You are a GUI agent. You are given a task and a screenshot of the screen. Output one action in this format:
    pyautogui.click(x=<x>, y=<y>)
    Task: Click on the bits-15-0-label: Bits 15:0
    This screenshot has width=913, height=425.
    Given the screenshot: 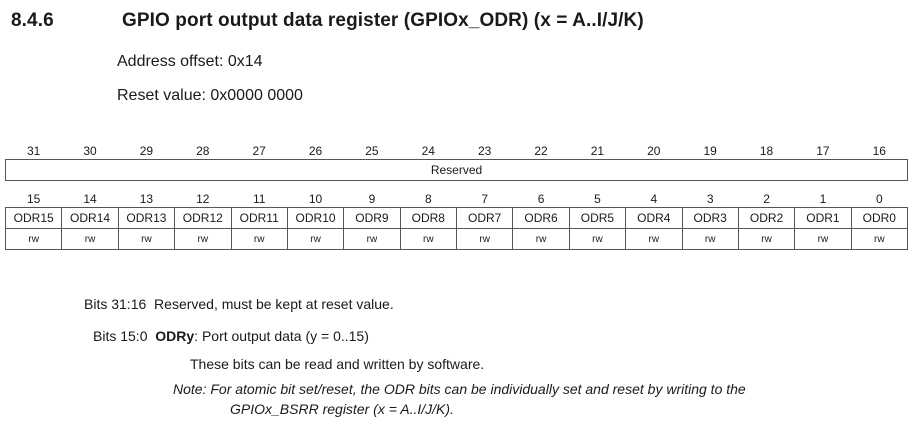 What is the action you would take?
    pyautogui.click(x=120, y=336)
    